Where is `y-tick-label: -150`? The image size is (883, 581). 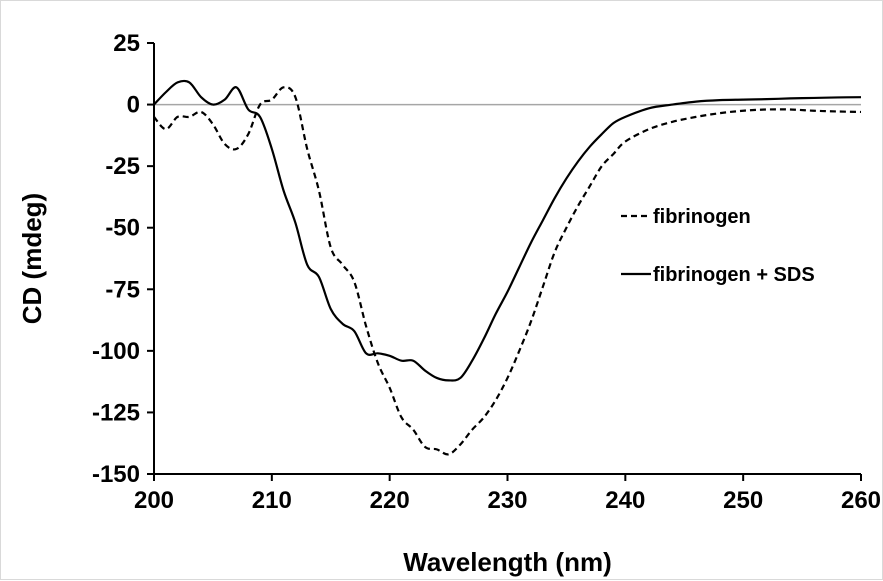 y-tick-label: -150 is located at coordinates (116, 474).